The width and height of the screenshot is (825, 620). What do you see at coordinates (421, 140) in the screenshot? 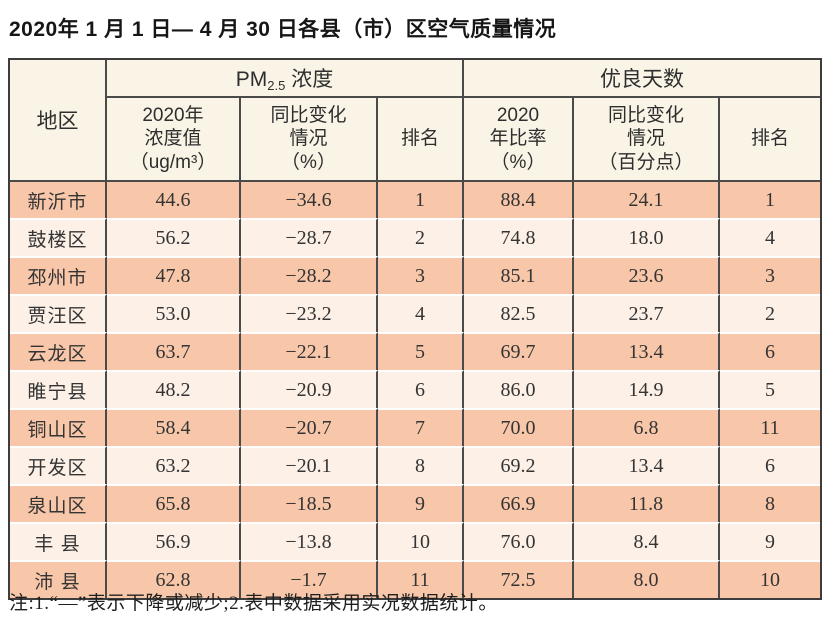
I see `header-pm-rank: 排名` at bounding box center [421, 140].